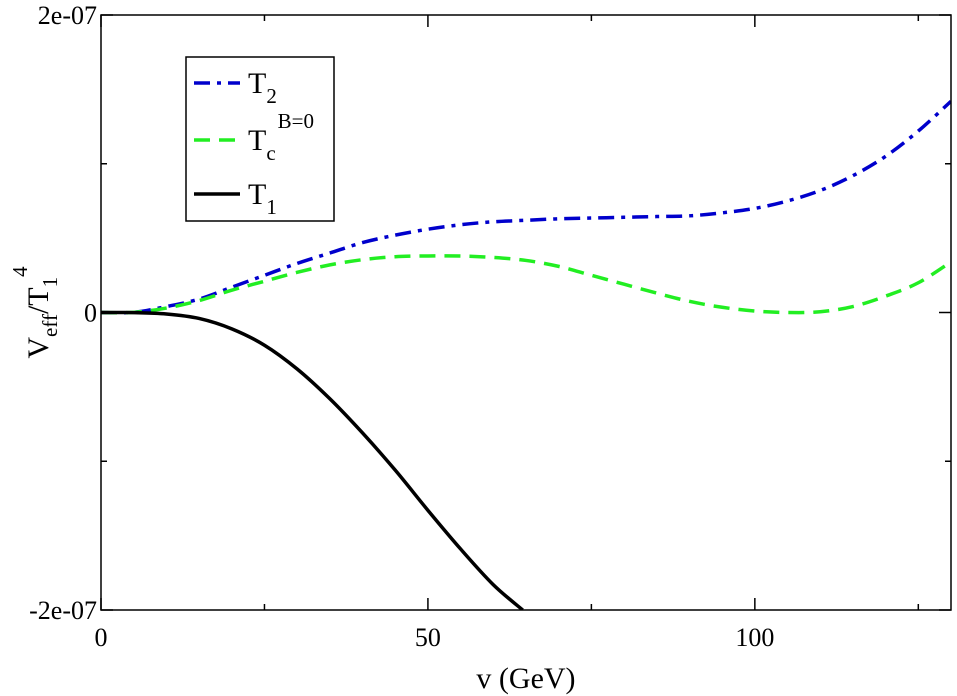 The image size is (957, 696). Describe the element at coordinates (262, 87) in the screenshot. I see `legend-label: T2` at that location.